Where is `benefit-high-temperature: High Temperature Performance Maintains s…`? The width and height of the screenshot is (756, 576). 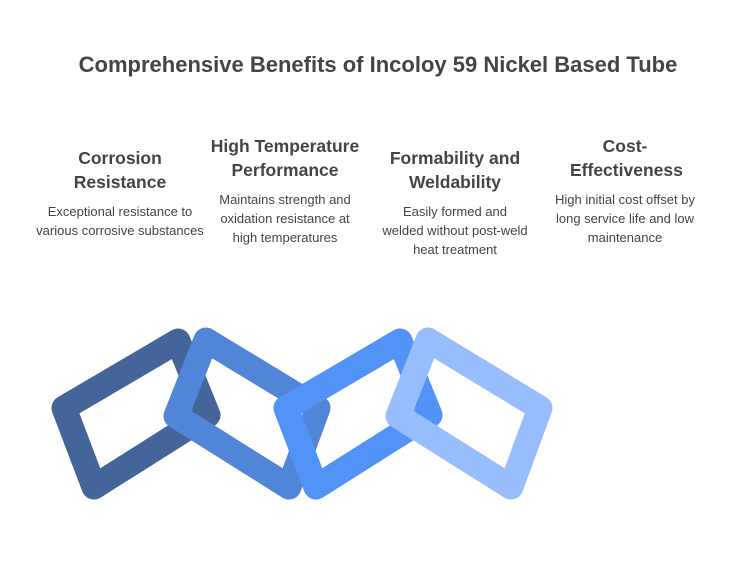
benefit-high-temperature: High Temperature Performance Maintains s… is located at coordinates (285, 178).